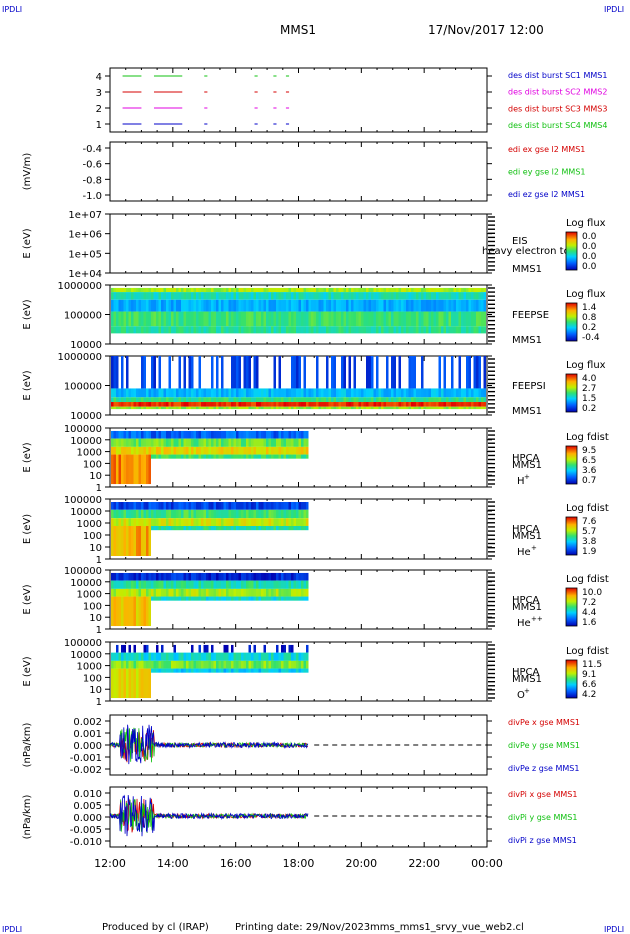 This screenshot has width=630, height=934. What do you see at coordinates (524, 623) in the screenshot?
I see `species-label: He` at bounding box center [524, 623].